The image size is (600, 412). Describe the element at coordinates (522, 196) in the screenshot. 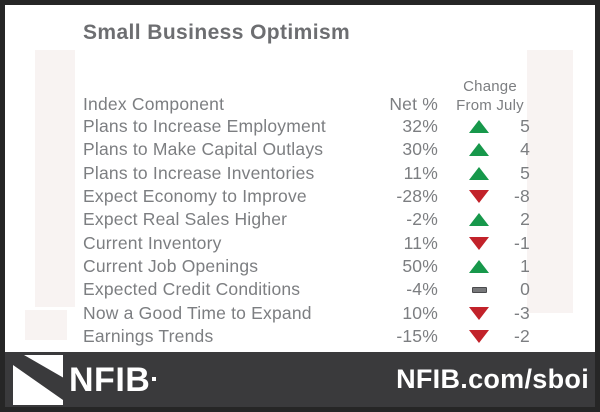

I see `change-cell: -8` at that location.